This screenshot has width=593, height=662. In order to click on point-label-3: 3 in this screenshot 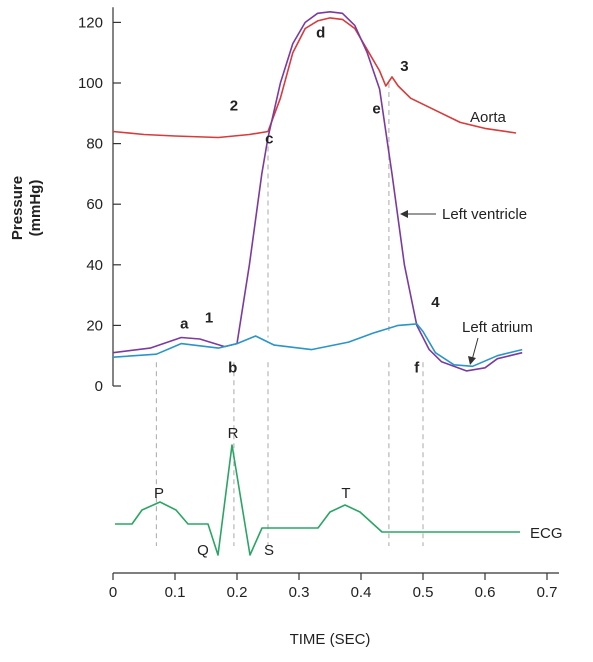, I will do `click(404, 66)`.